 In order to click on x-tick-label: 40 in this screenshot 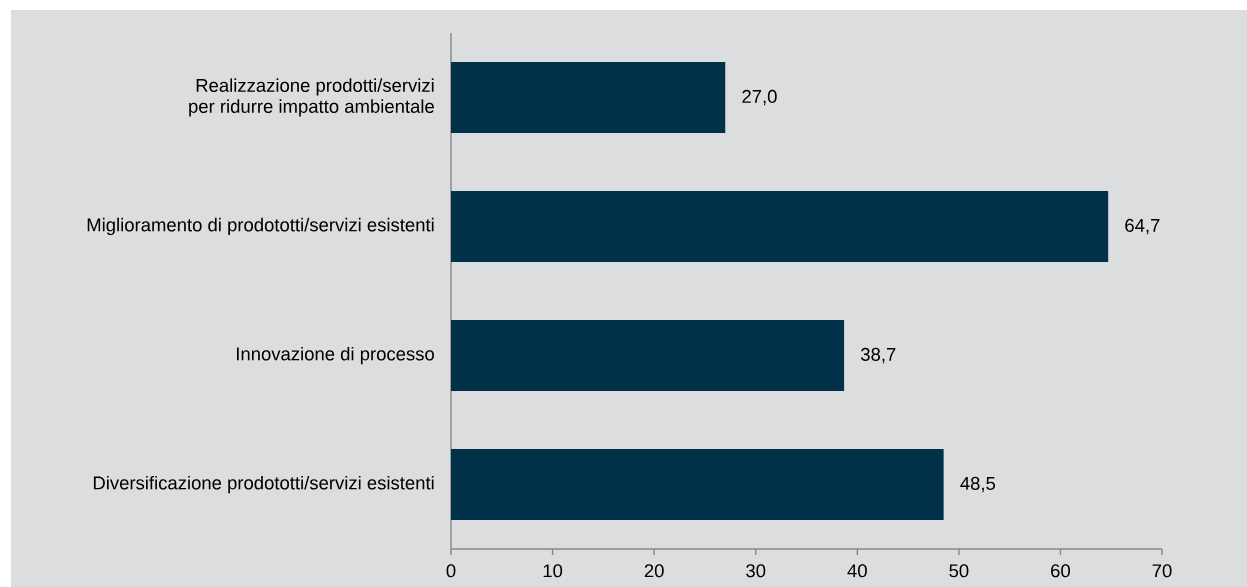, I will do `click(857, 571)`.